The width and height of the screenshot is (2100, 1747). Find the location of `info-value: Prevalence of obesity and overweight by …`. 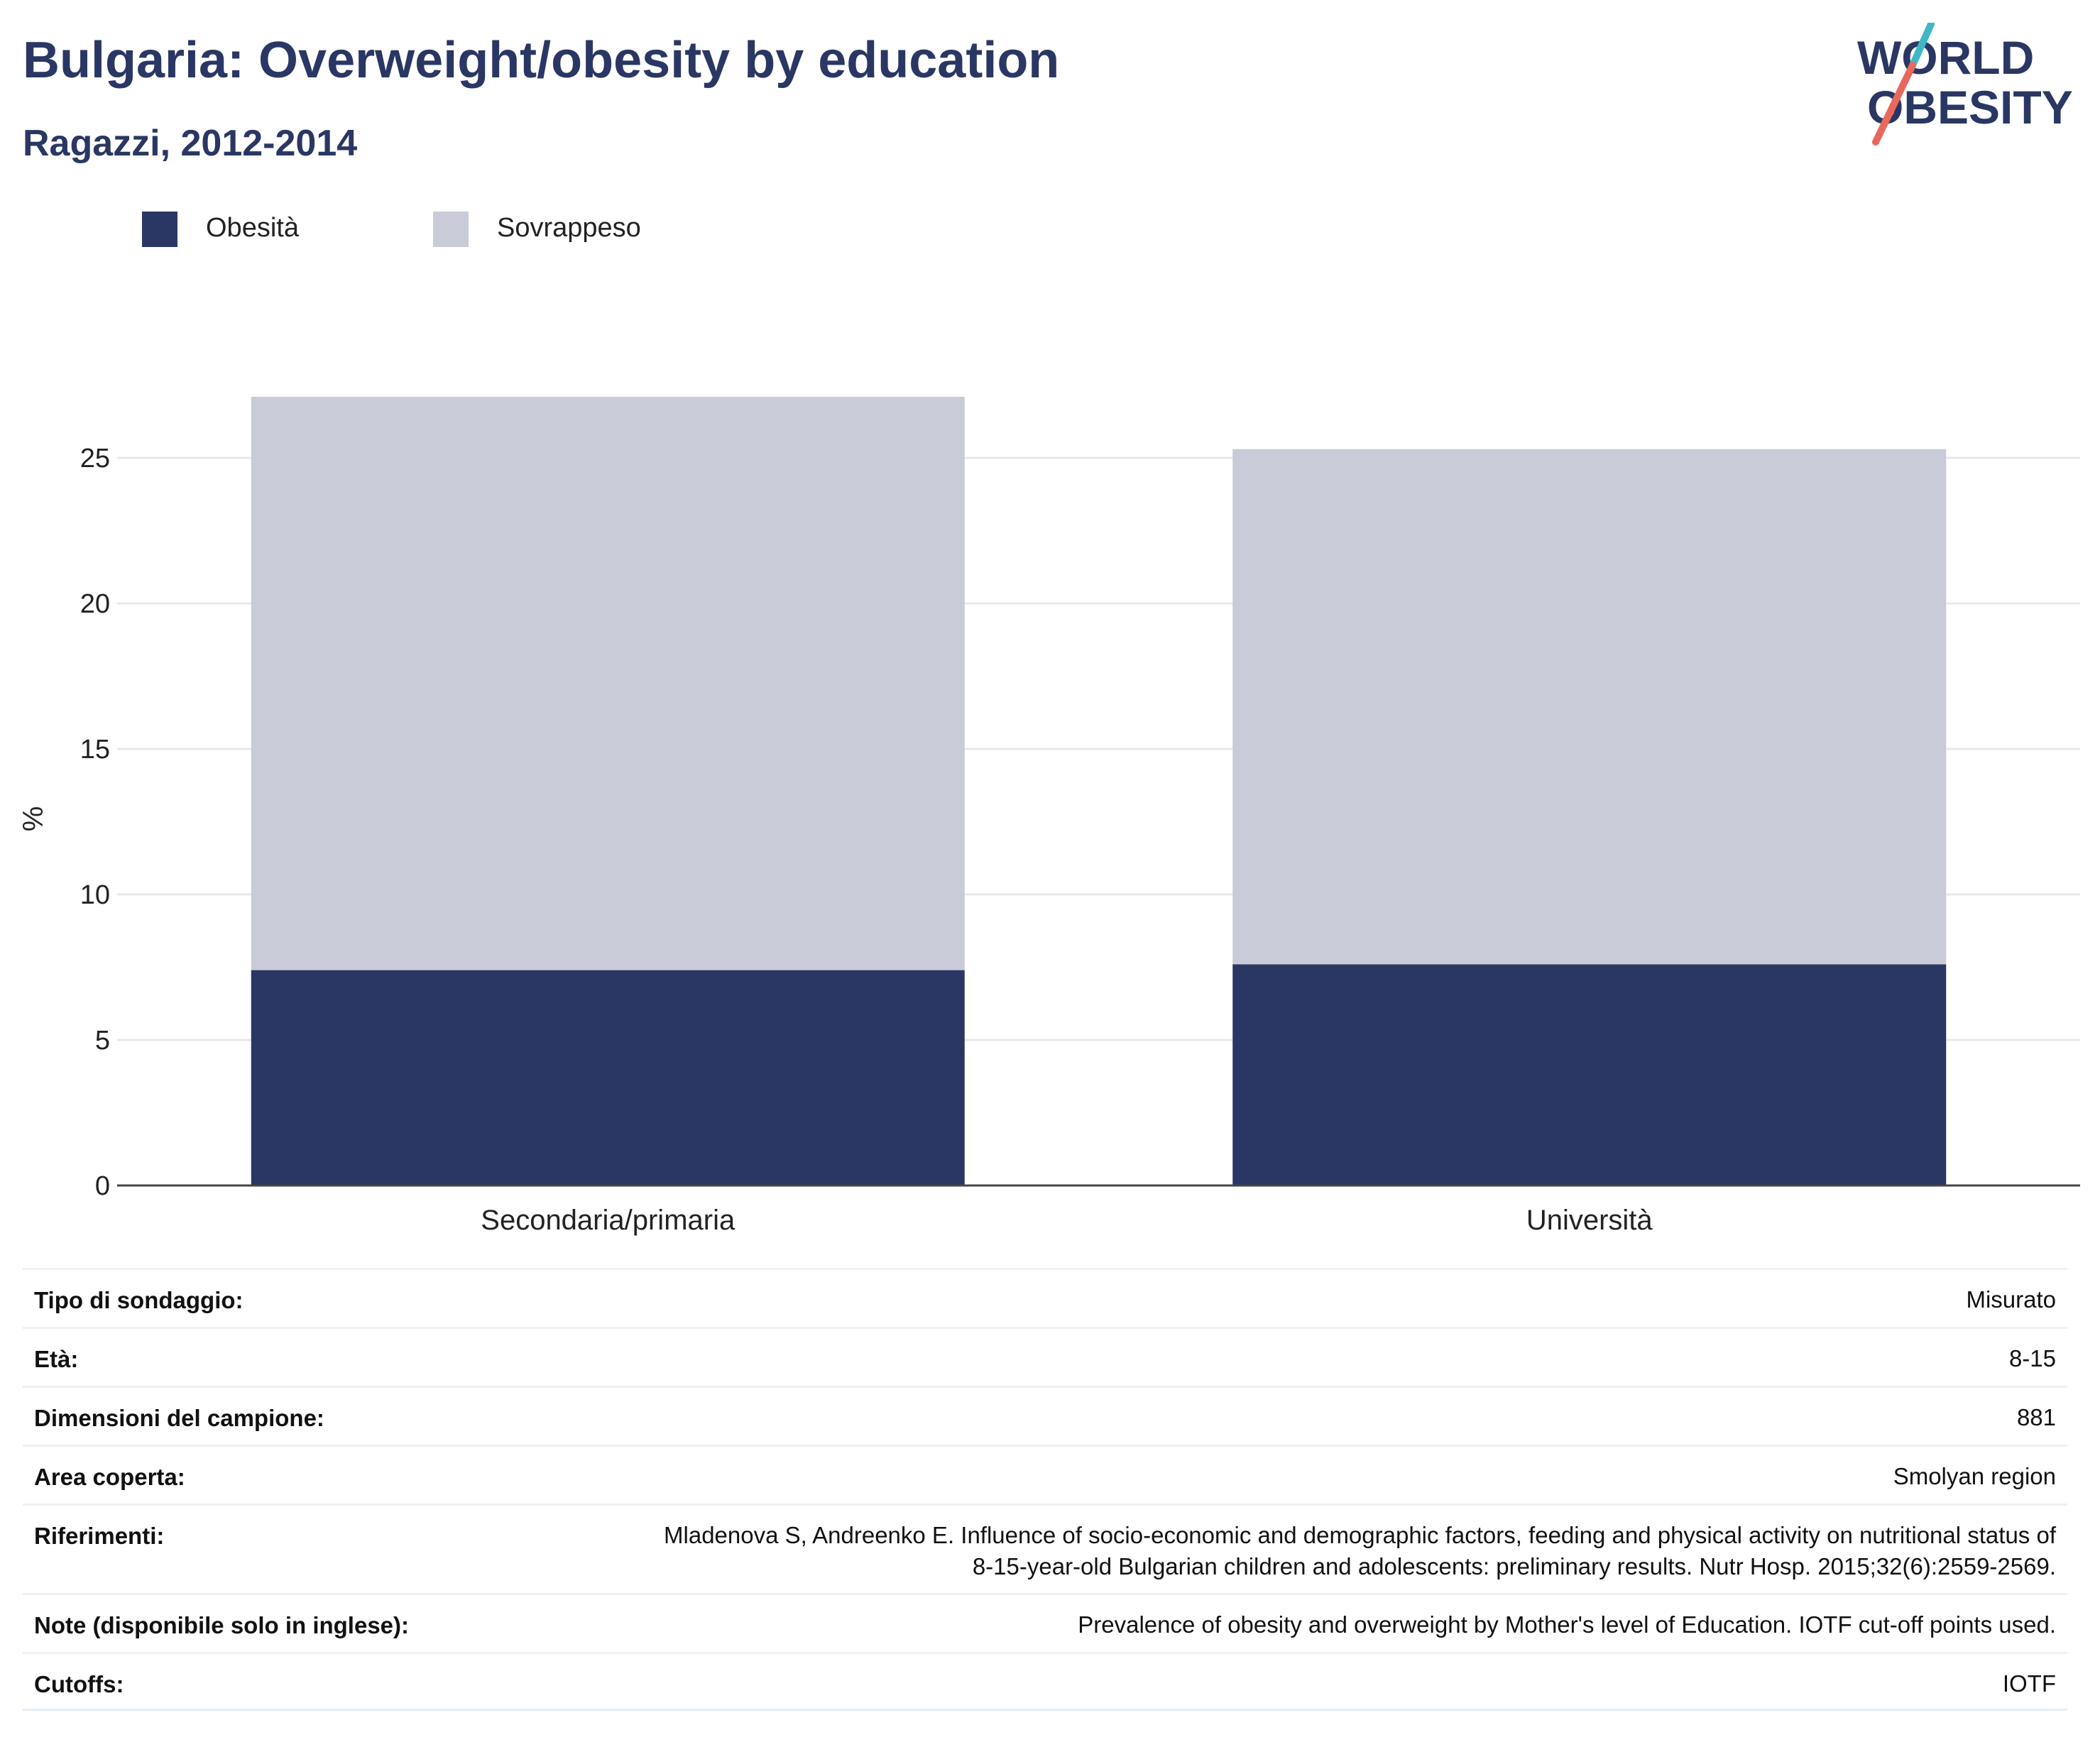

info-value: Prevalence of obesity and overweight by … is located at coordinates (1567, 1625).